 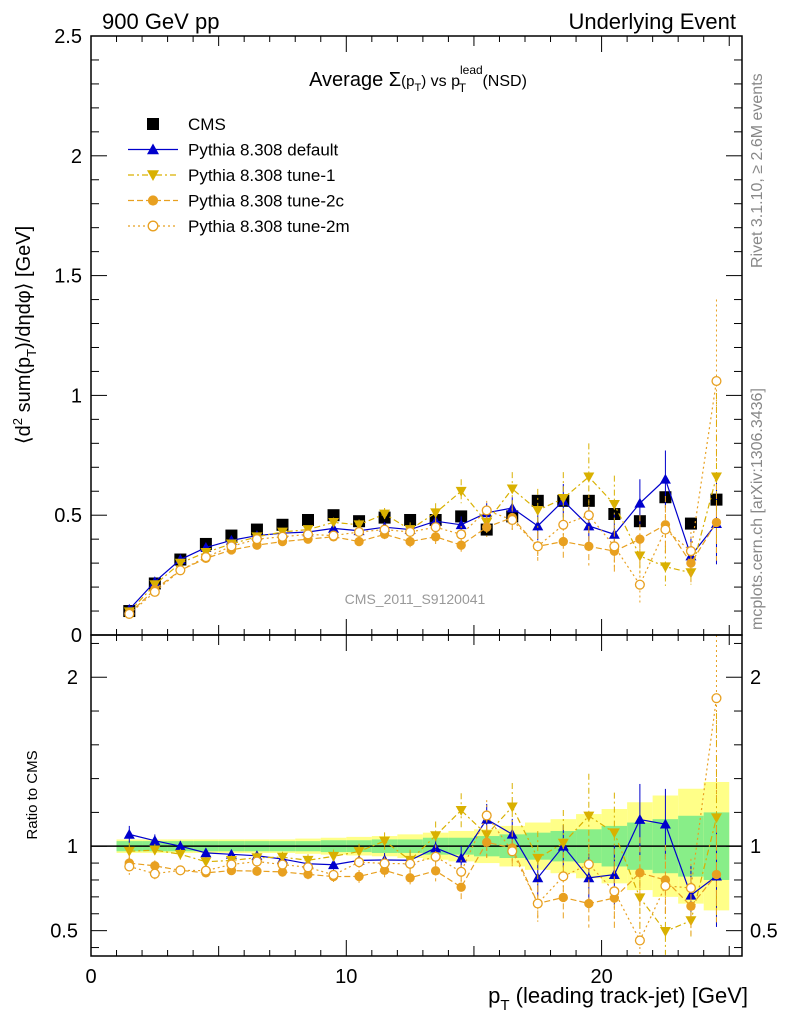 What do you see at coordinates (76, 157) in the screenshot?
I see `y-tick-label: 2` at bounding box center [76, 157].